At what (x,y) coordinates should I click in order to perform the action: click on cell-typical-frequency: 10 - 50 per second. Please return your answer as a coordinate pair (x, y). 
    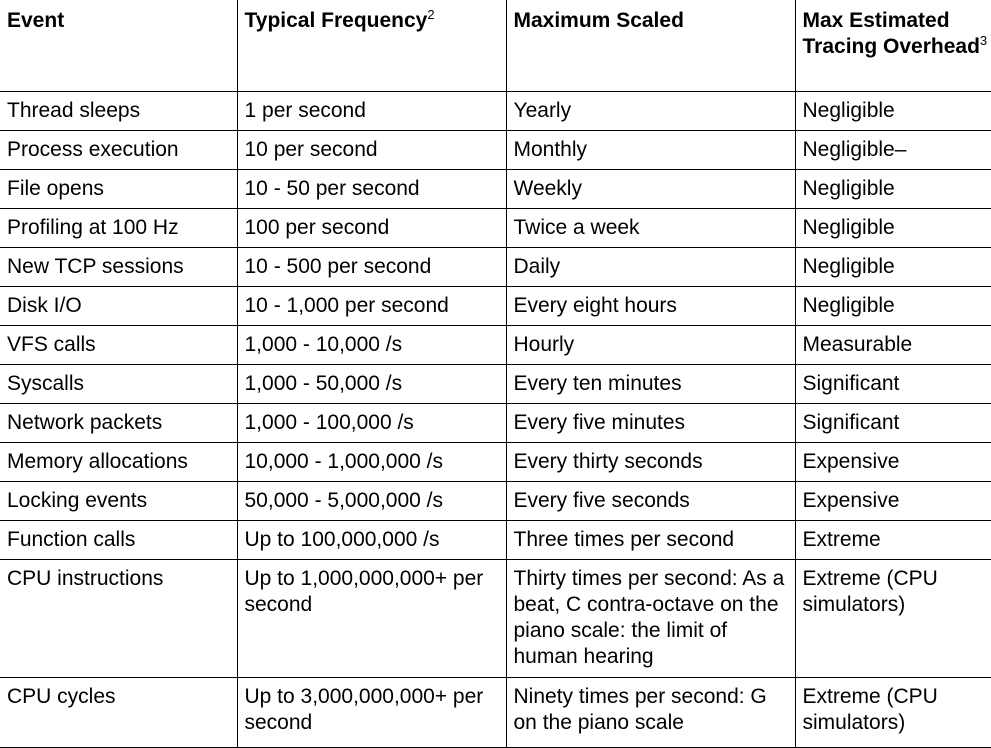
    Looking at the image, I should click on (371, 188).